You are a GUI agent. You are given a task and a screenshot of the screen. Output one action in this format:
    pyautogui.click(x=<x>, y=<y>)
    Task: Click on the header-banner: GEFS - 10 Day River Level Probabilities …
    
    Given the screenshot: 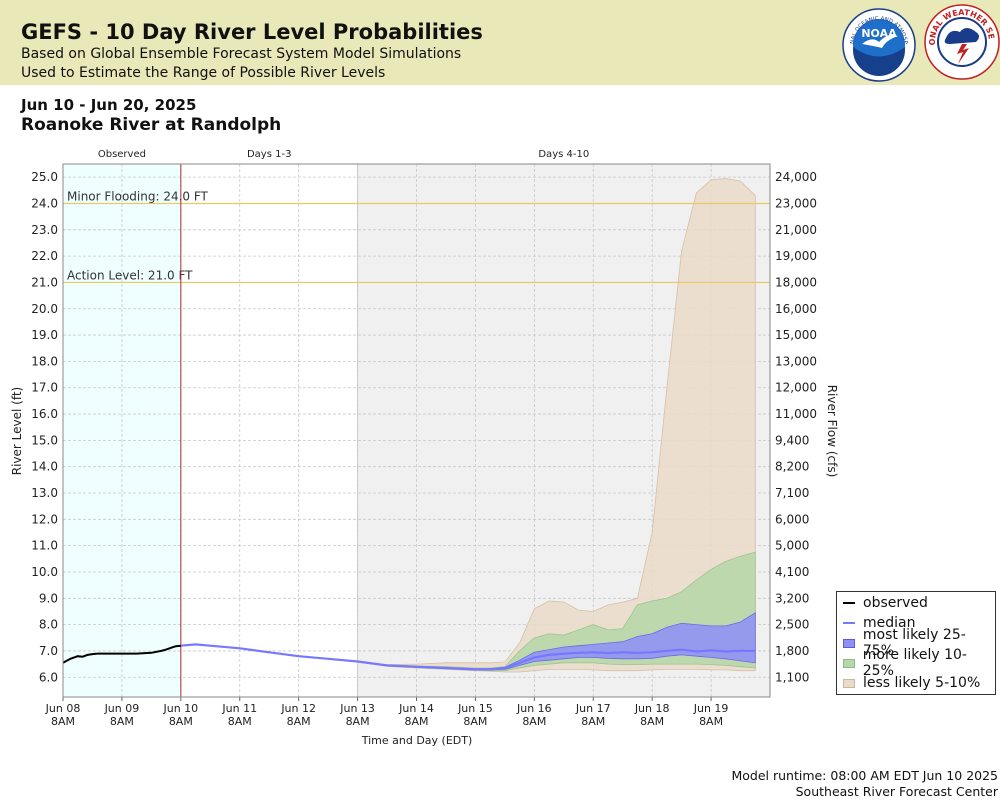 What is the action you would take?
    pyautogui.click(x=500, y=42)
    